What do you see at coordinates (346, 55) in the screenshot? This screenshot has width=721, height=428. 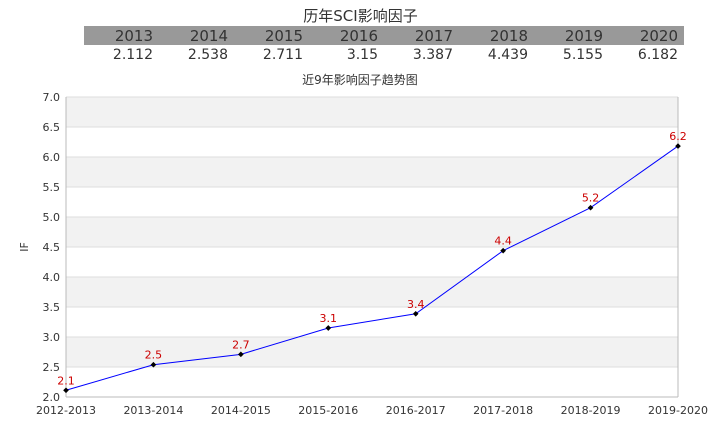 I see `impact-factor-cell: 3.15` at bounding box center [346, 55].